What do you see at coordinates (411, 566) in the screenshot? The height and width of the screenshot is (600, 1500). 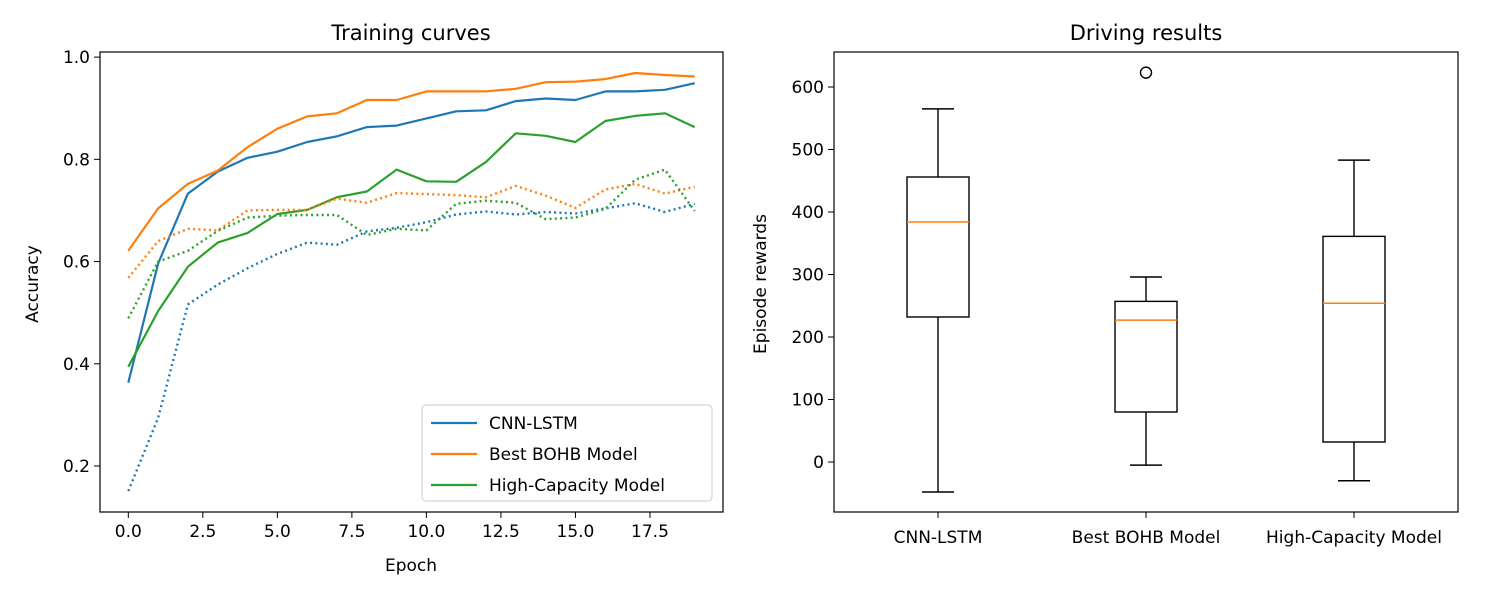 I see `x-axis-label: Epoch` at bounding box center [411, 566].